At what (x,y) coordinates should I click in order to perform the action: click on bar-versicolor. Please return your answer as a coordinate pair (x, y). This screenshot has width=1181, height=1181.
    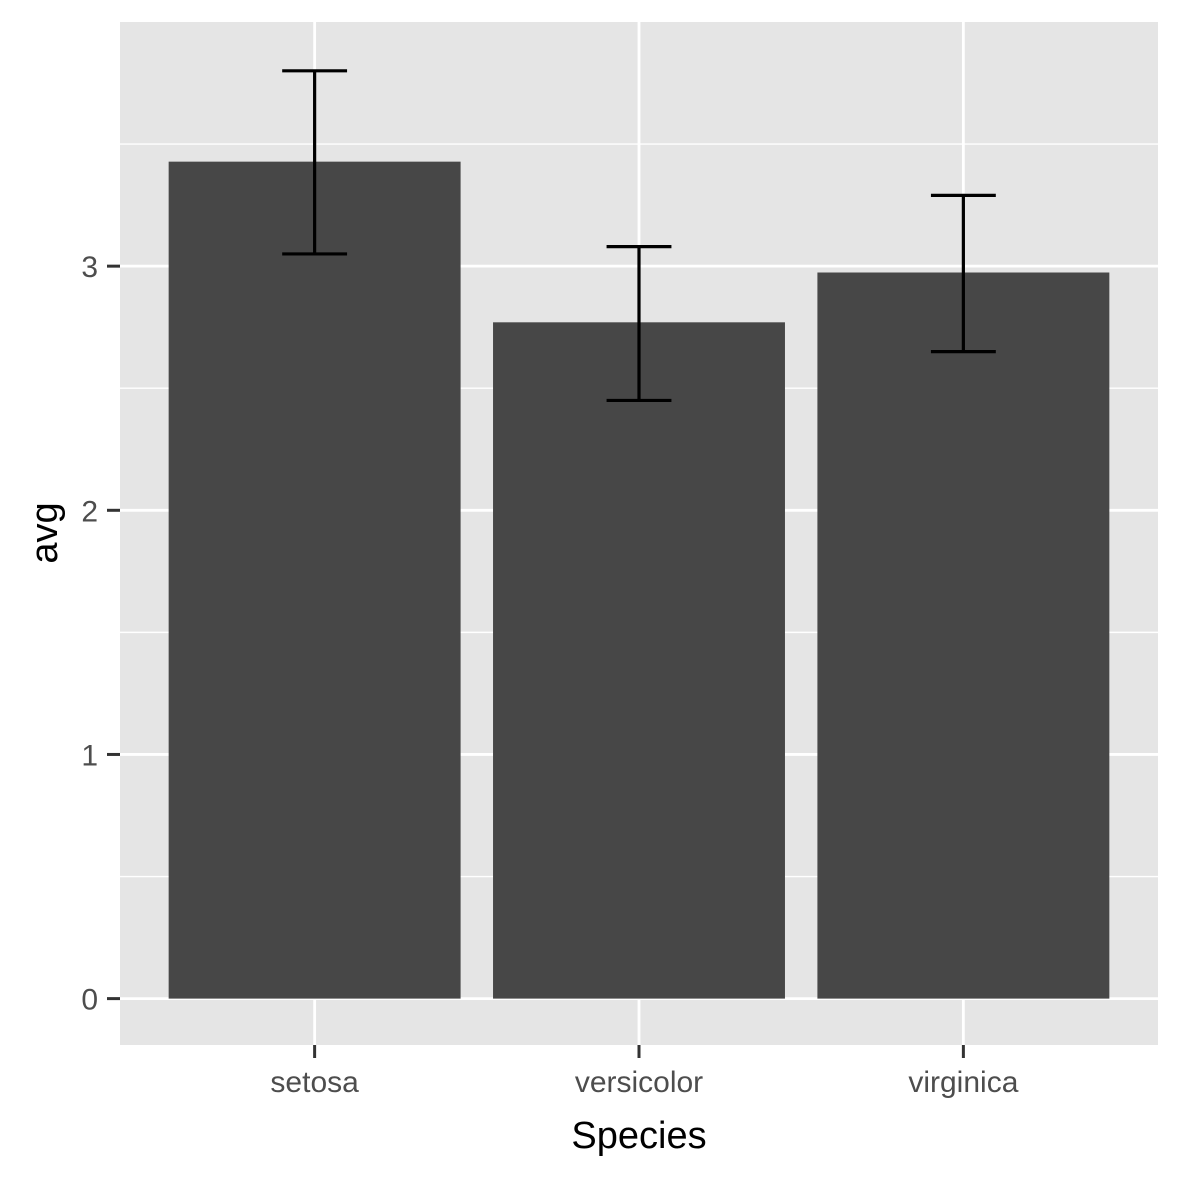
    Looking at the image, I should click on (639, 660).